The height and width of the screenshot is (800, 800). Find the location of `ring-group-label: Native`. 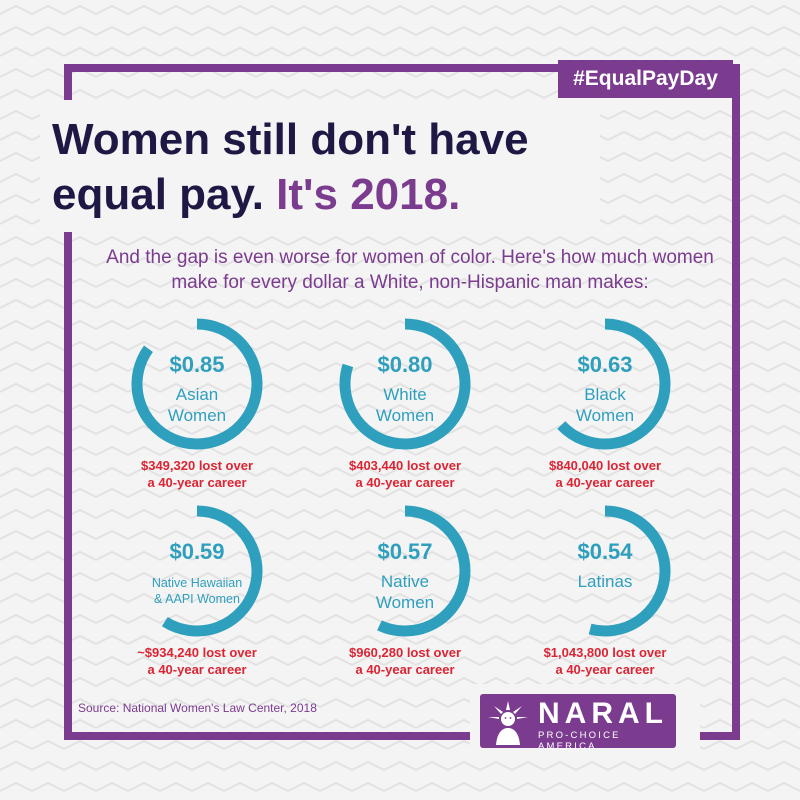

ring-group-label: Native is located at coordinates (405, 581).